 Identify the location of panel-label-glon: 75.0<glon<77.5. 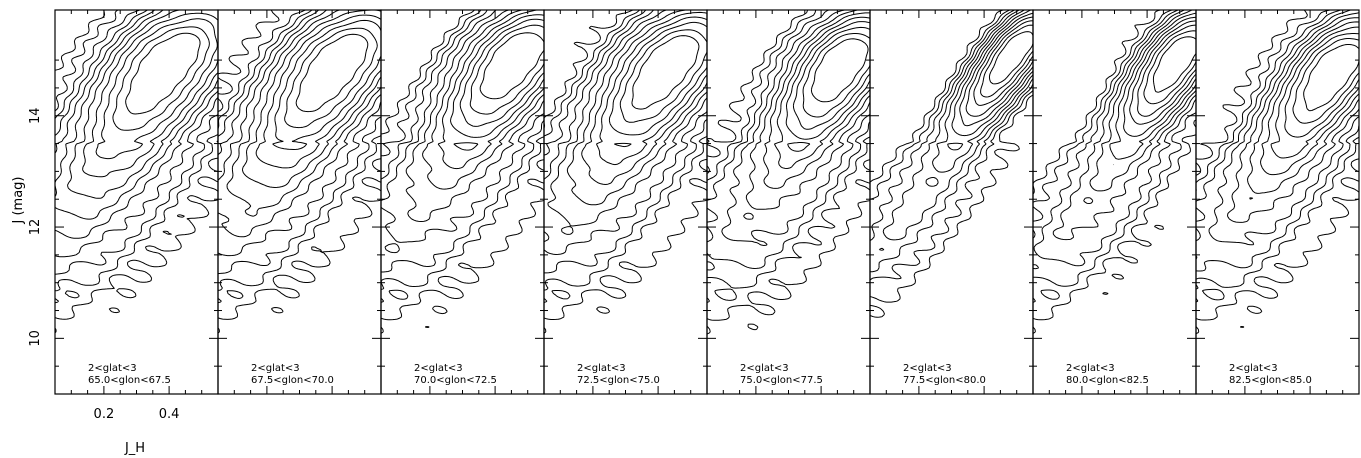
(781, 380).